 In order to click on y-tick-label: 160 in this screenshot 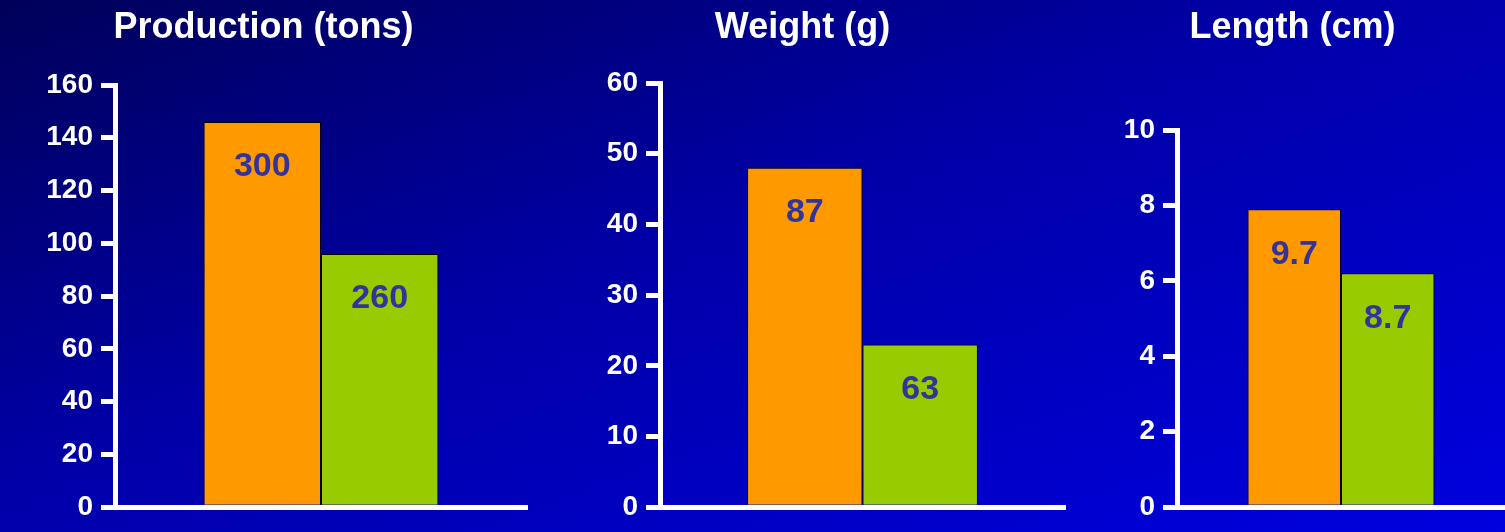, I will do `click(69, 83)`.